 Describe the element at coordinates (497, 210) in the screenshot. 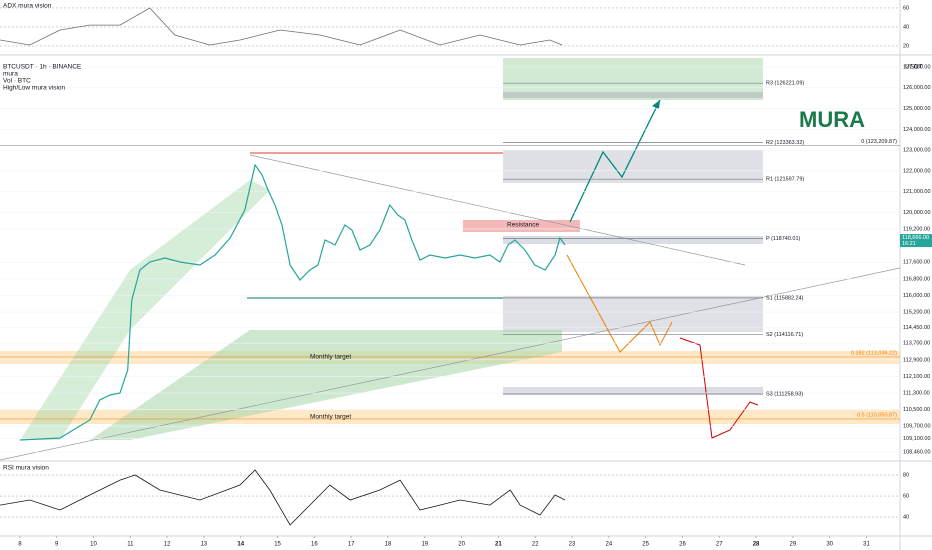

I see `trend-line` at that location.